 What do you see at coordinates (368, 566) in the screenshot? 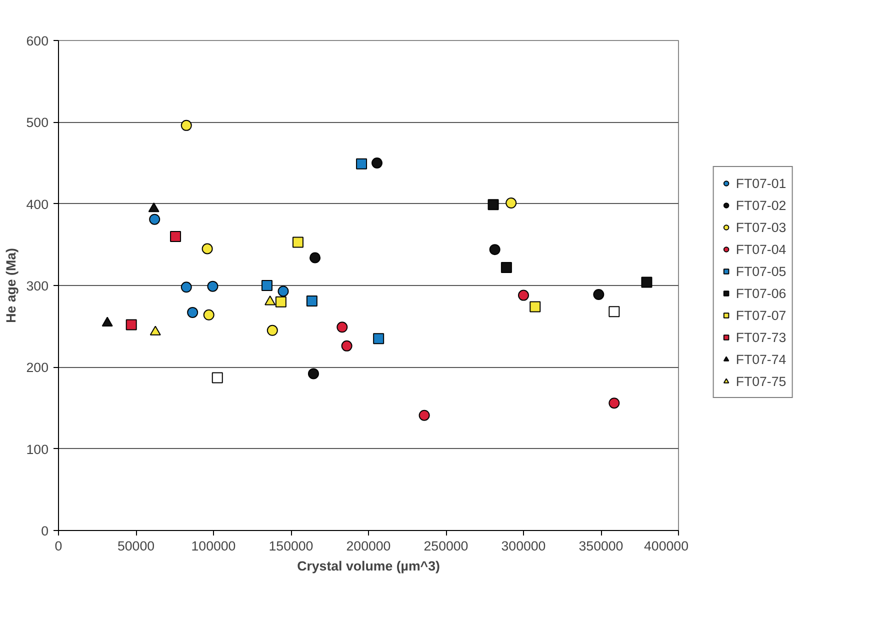
I see `x-axis-title: Crystal volume (µm^3)` at bounding box center [368, 566].